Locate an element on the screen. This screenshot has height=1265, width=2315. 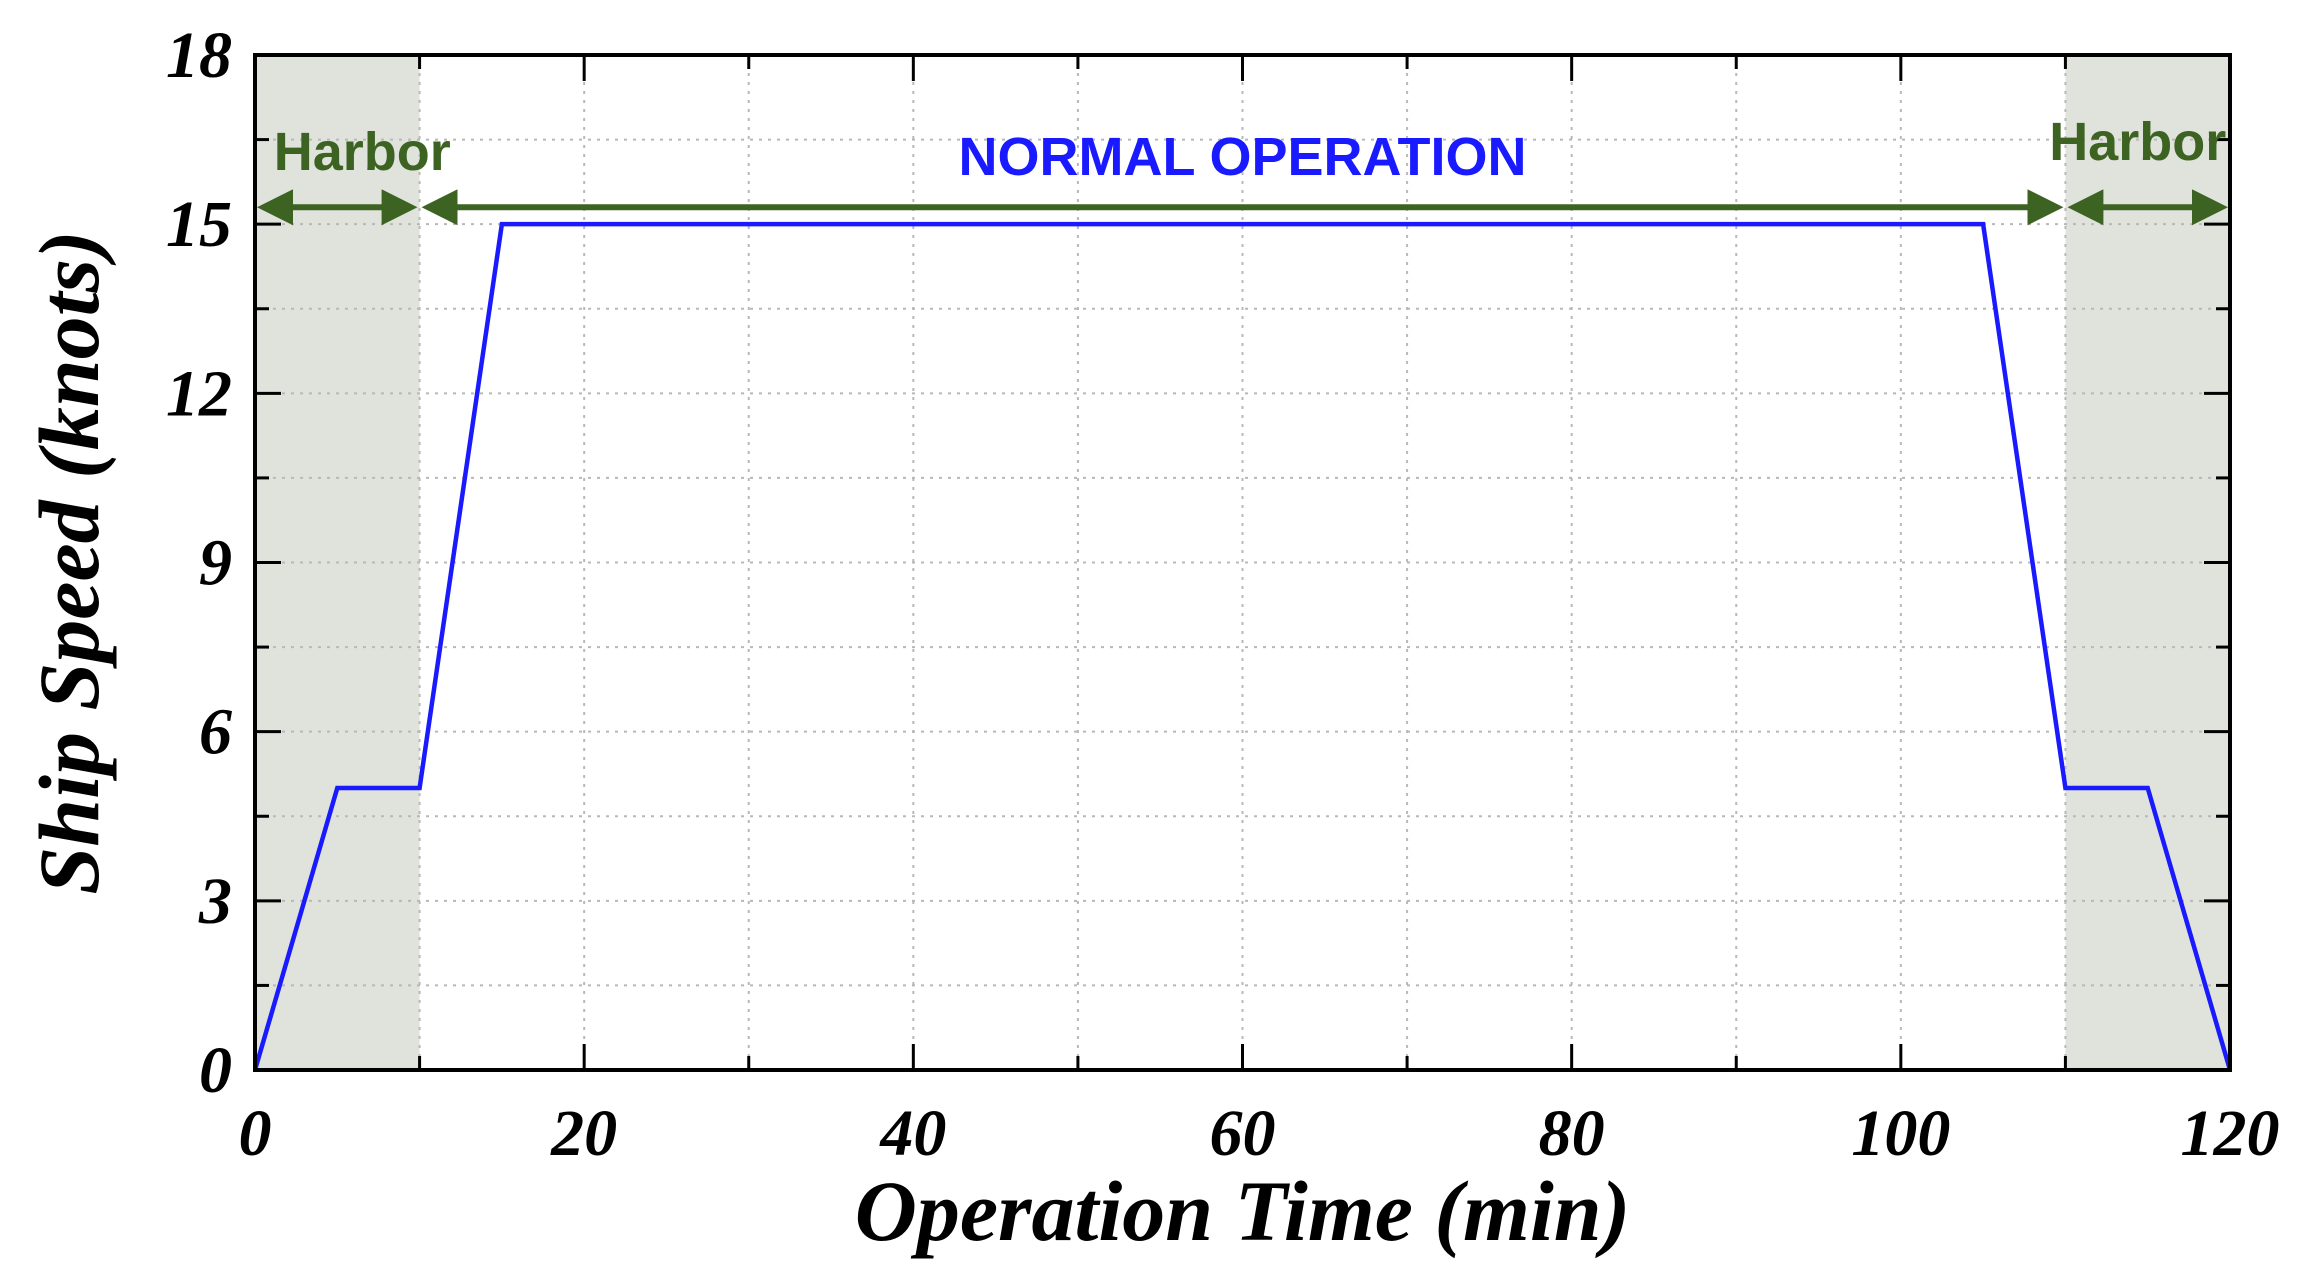
x-tick-label: 120 is located at coordinates (2230, 1133).